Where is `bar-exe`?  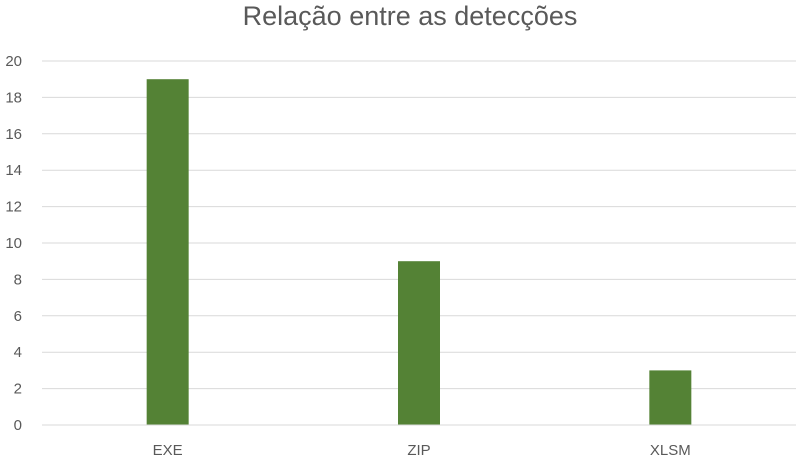
bar-exe is located at coordinates (167, 252).